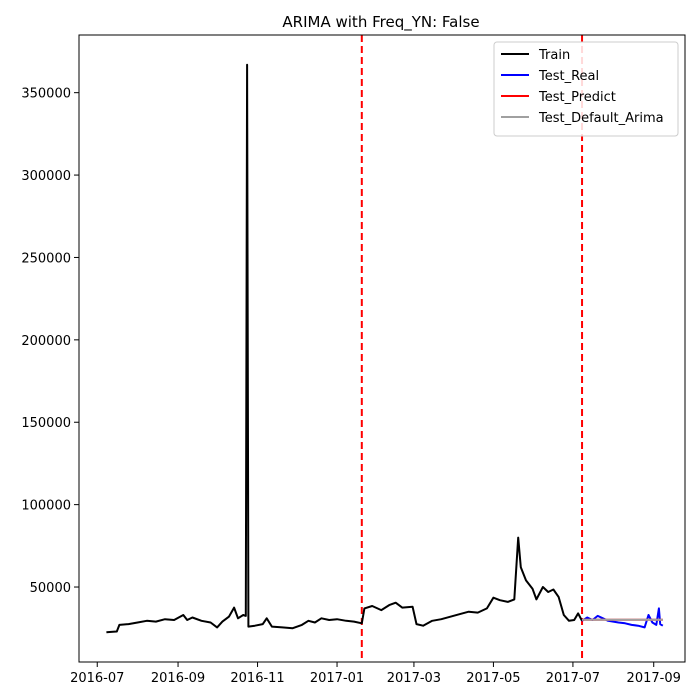  Describe the element at coordinates (380, 22) in the screenshot. I see `chart-title: ARIMA with Freq_YN: False` at that location.